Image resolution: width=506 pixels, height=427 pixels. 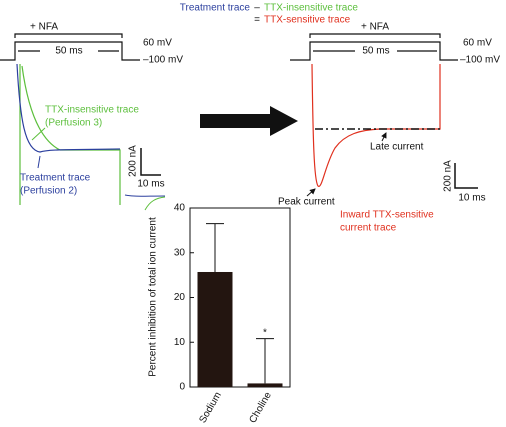 I want to click on annotation: Peak current, so click(x=306, y=202).